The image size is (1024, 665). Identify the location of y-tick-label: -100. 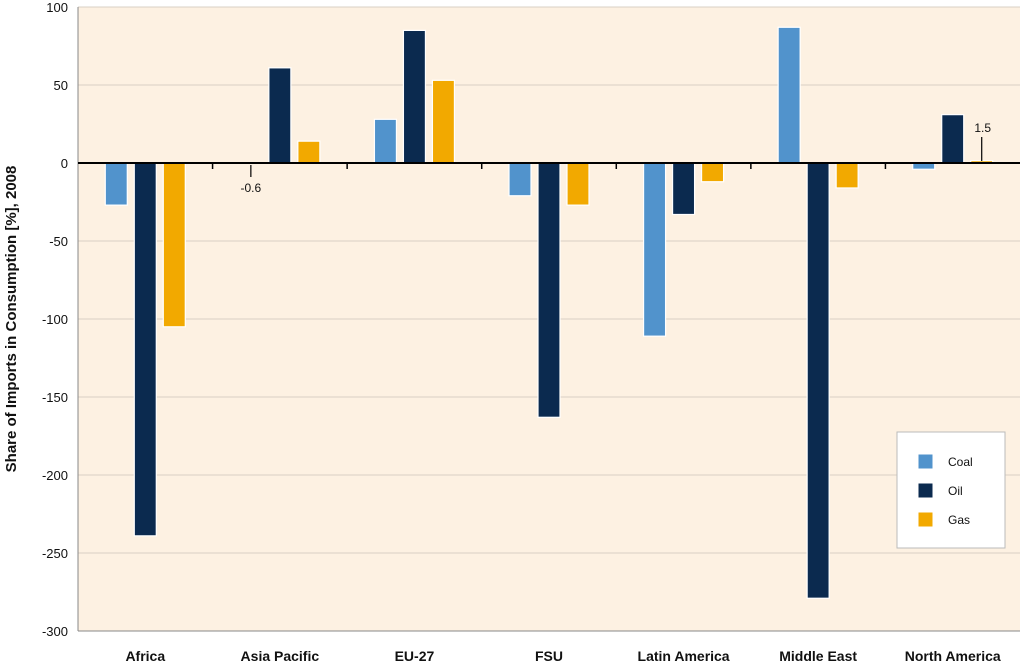
(55, 319).